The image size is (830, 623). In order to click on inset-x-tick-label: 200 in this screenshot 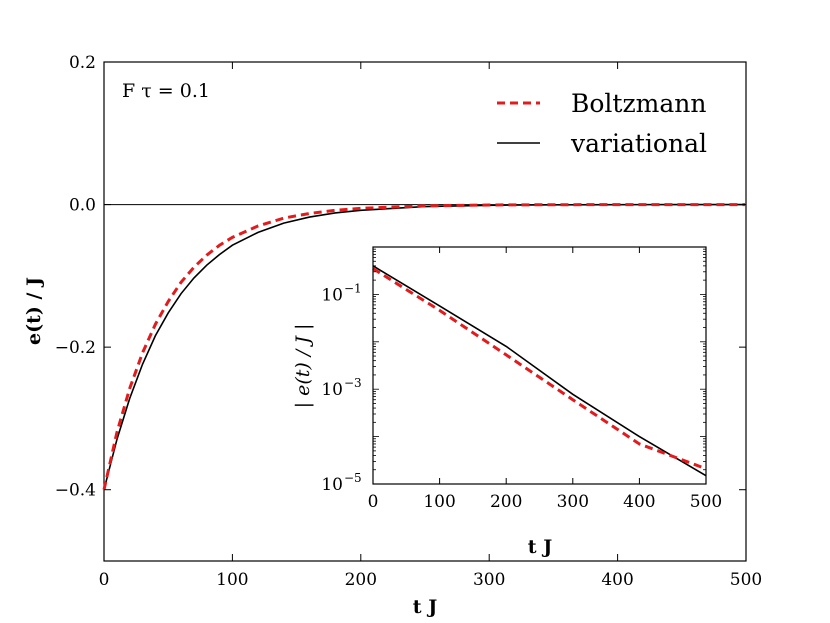, I will do `click(506, 502)`.